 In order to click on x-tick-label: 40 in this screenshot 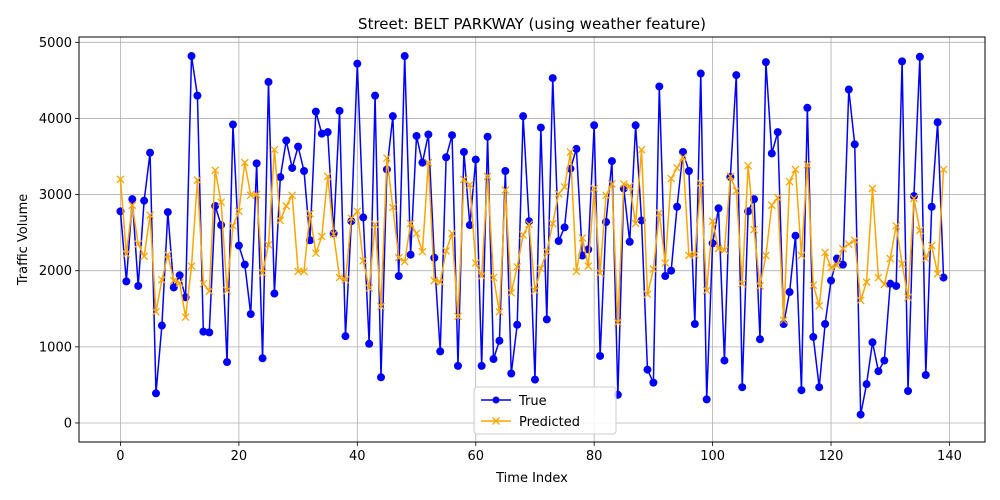, I will do `click(357, 456)`.